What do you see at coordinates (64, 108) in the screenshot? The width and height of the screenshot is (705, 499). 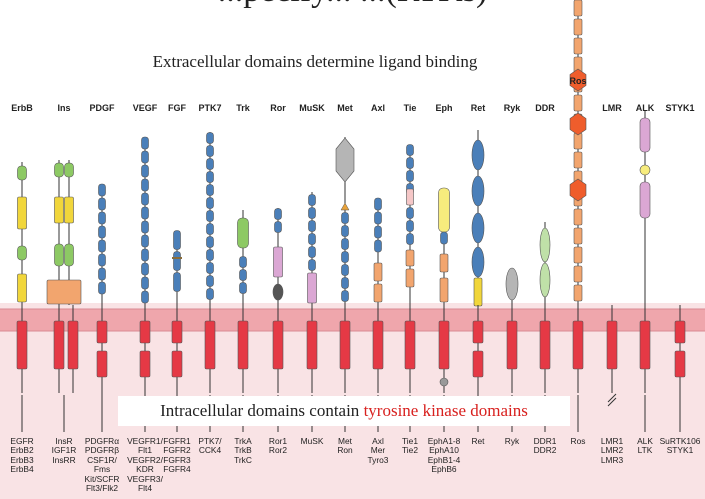 I see `family-label-ins: Ins` at bounding box center [64, 108].